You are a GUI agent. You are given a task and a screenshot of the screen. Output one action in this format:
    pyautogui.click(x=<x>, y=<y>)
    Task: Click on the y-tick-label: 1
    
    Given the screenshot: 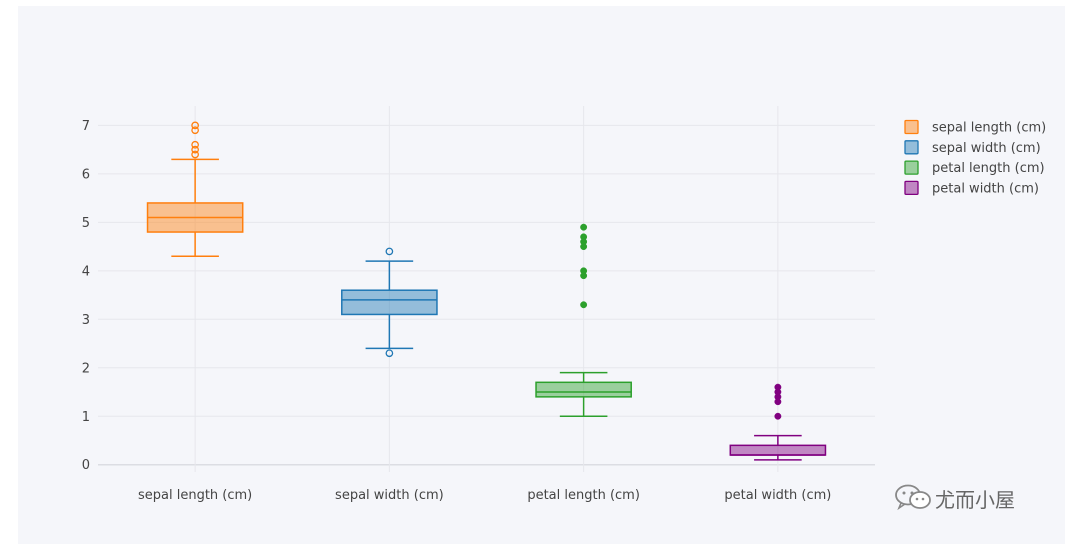 What is the action you would take?
    pyautogui.click(x=86, y=417)
    